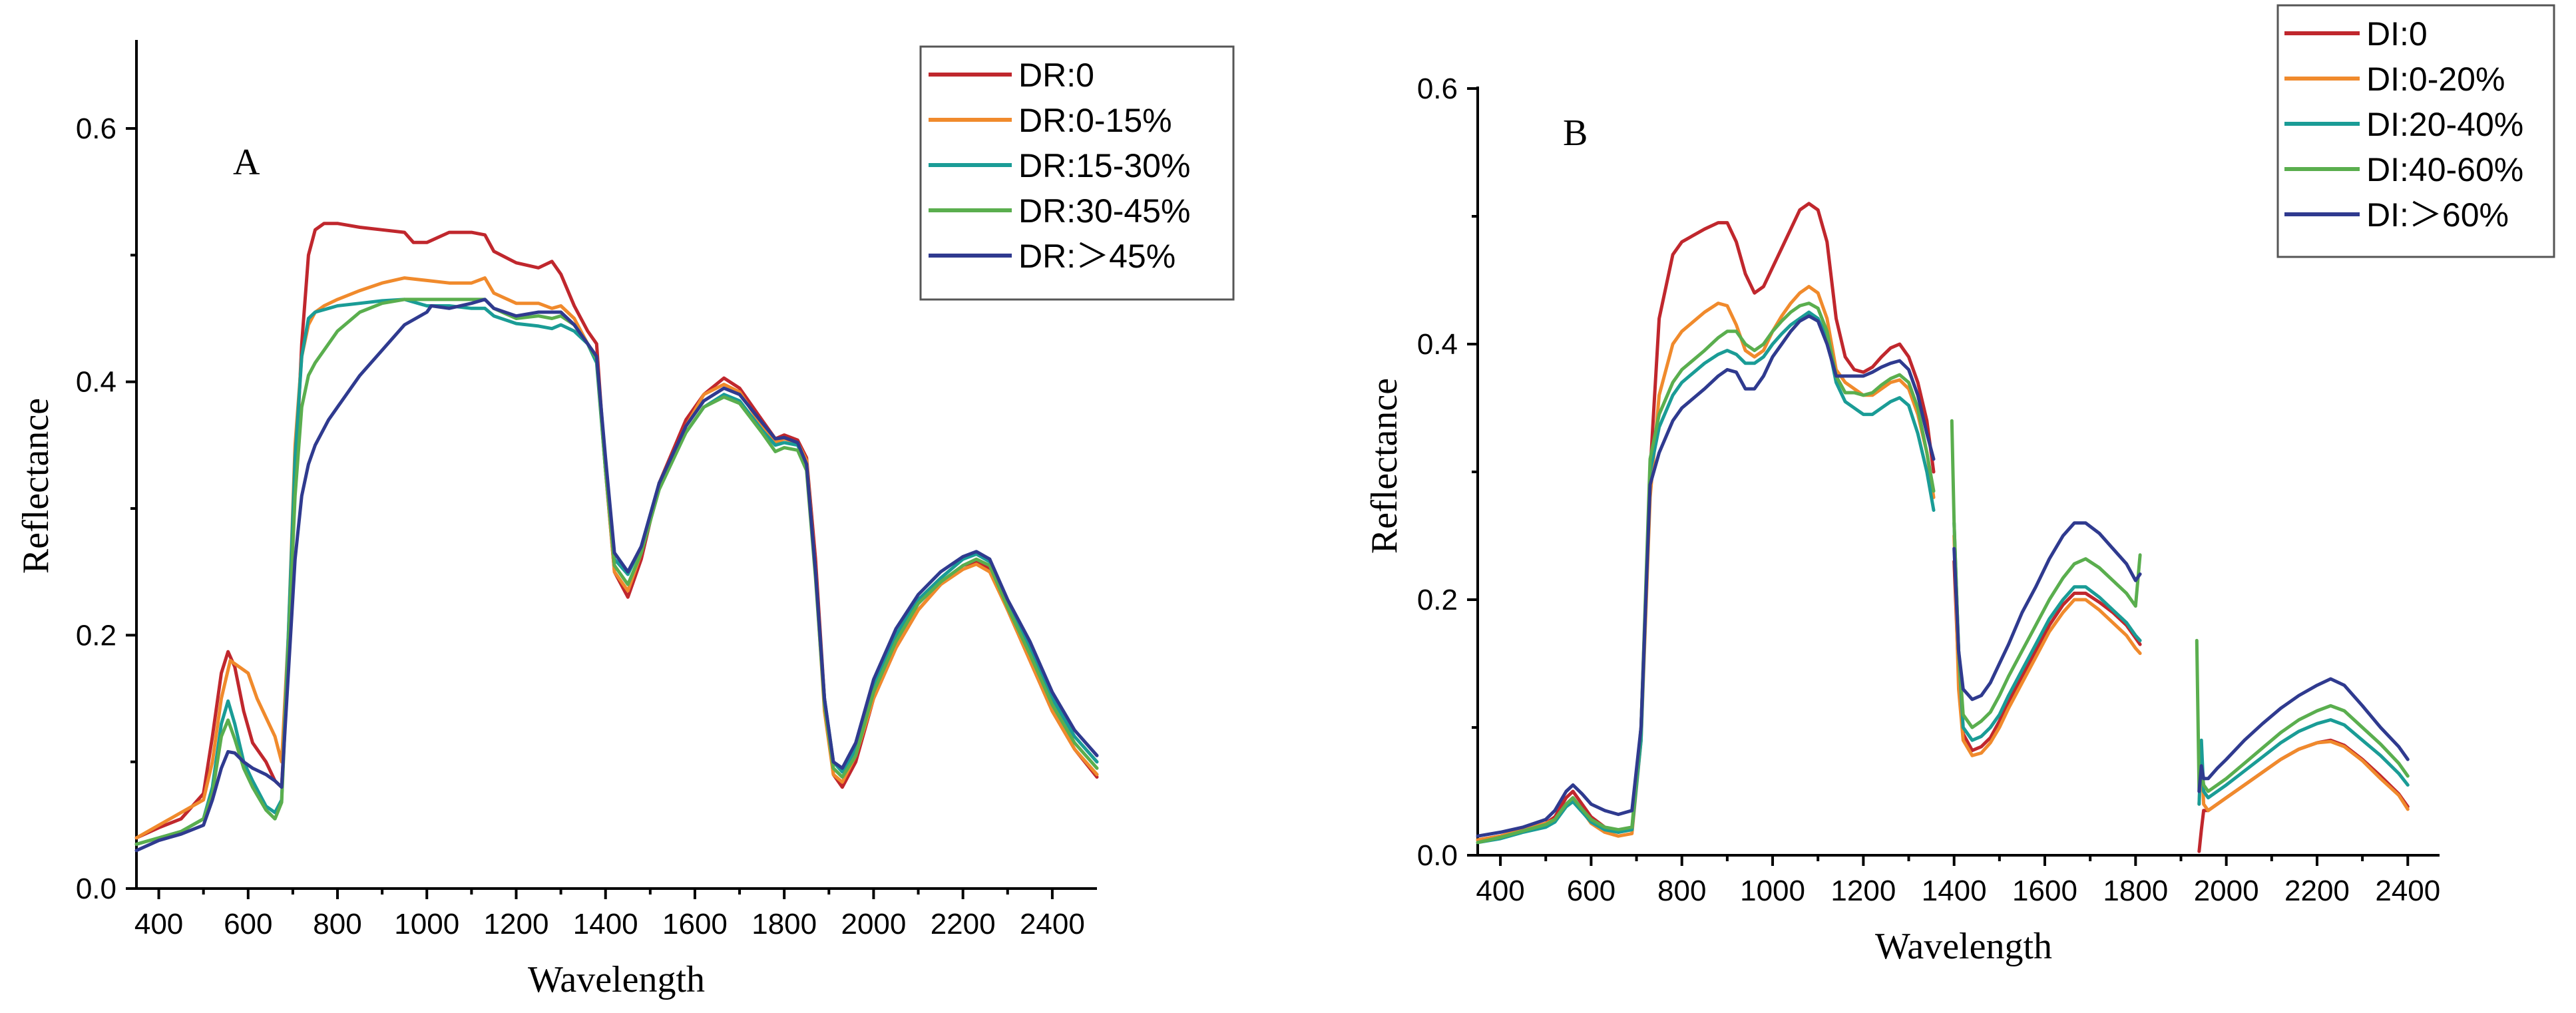  What do you see at coordinates (1575, 133) in the screenshot?
I see `panel-b-label: B` at bounding box center [1575, 133].